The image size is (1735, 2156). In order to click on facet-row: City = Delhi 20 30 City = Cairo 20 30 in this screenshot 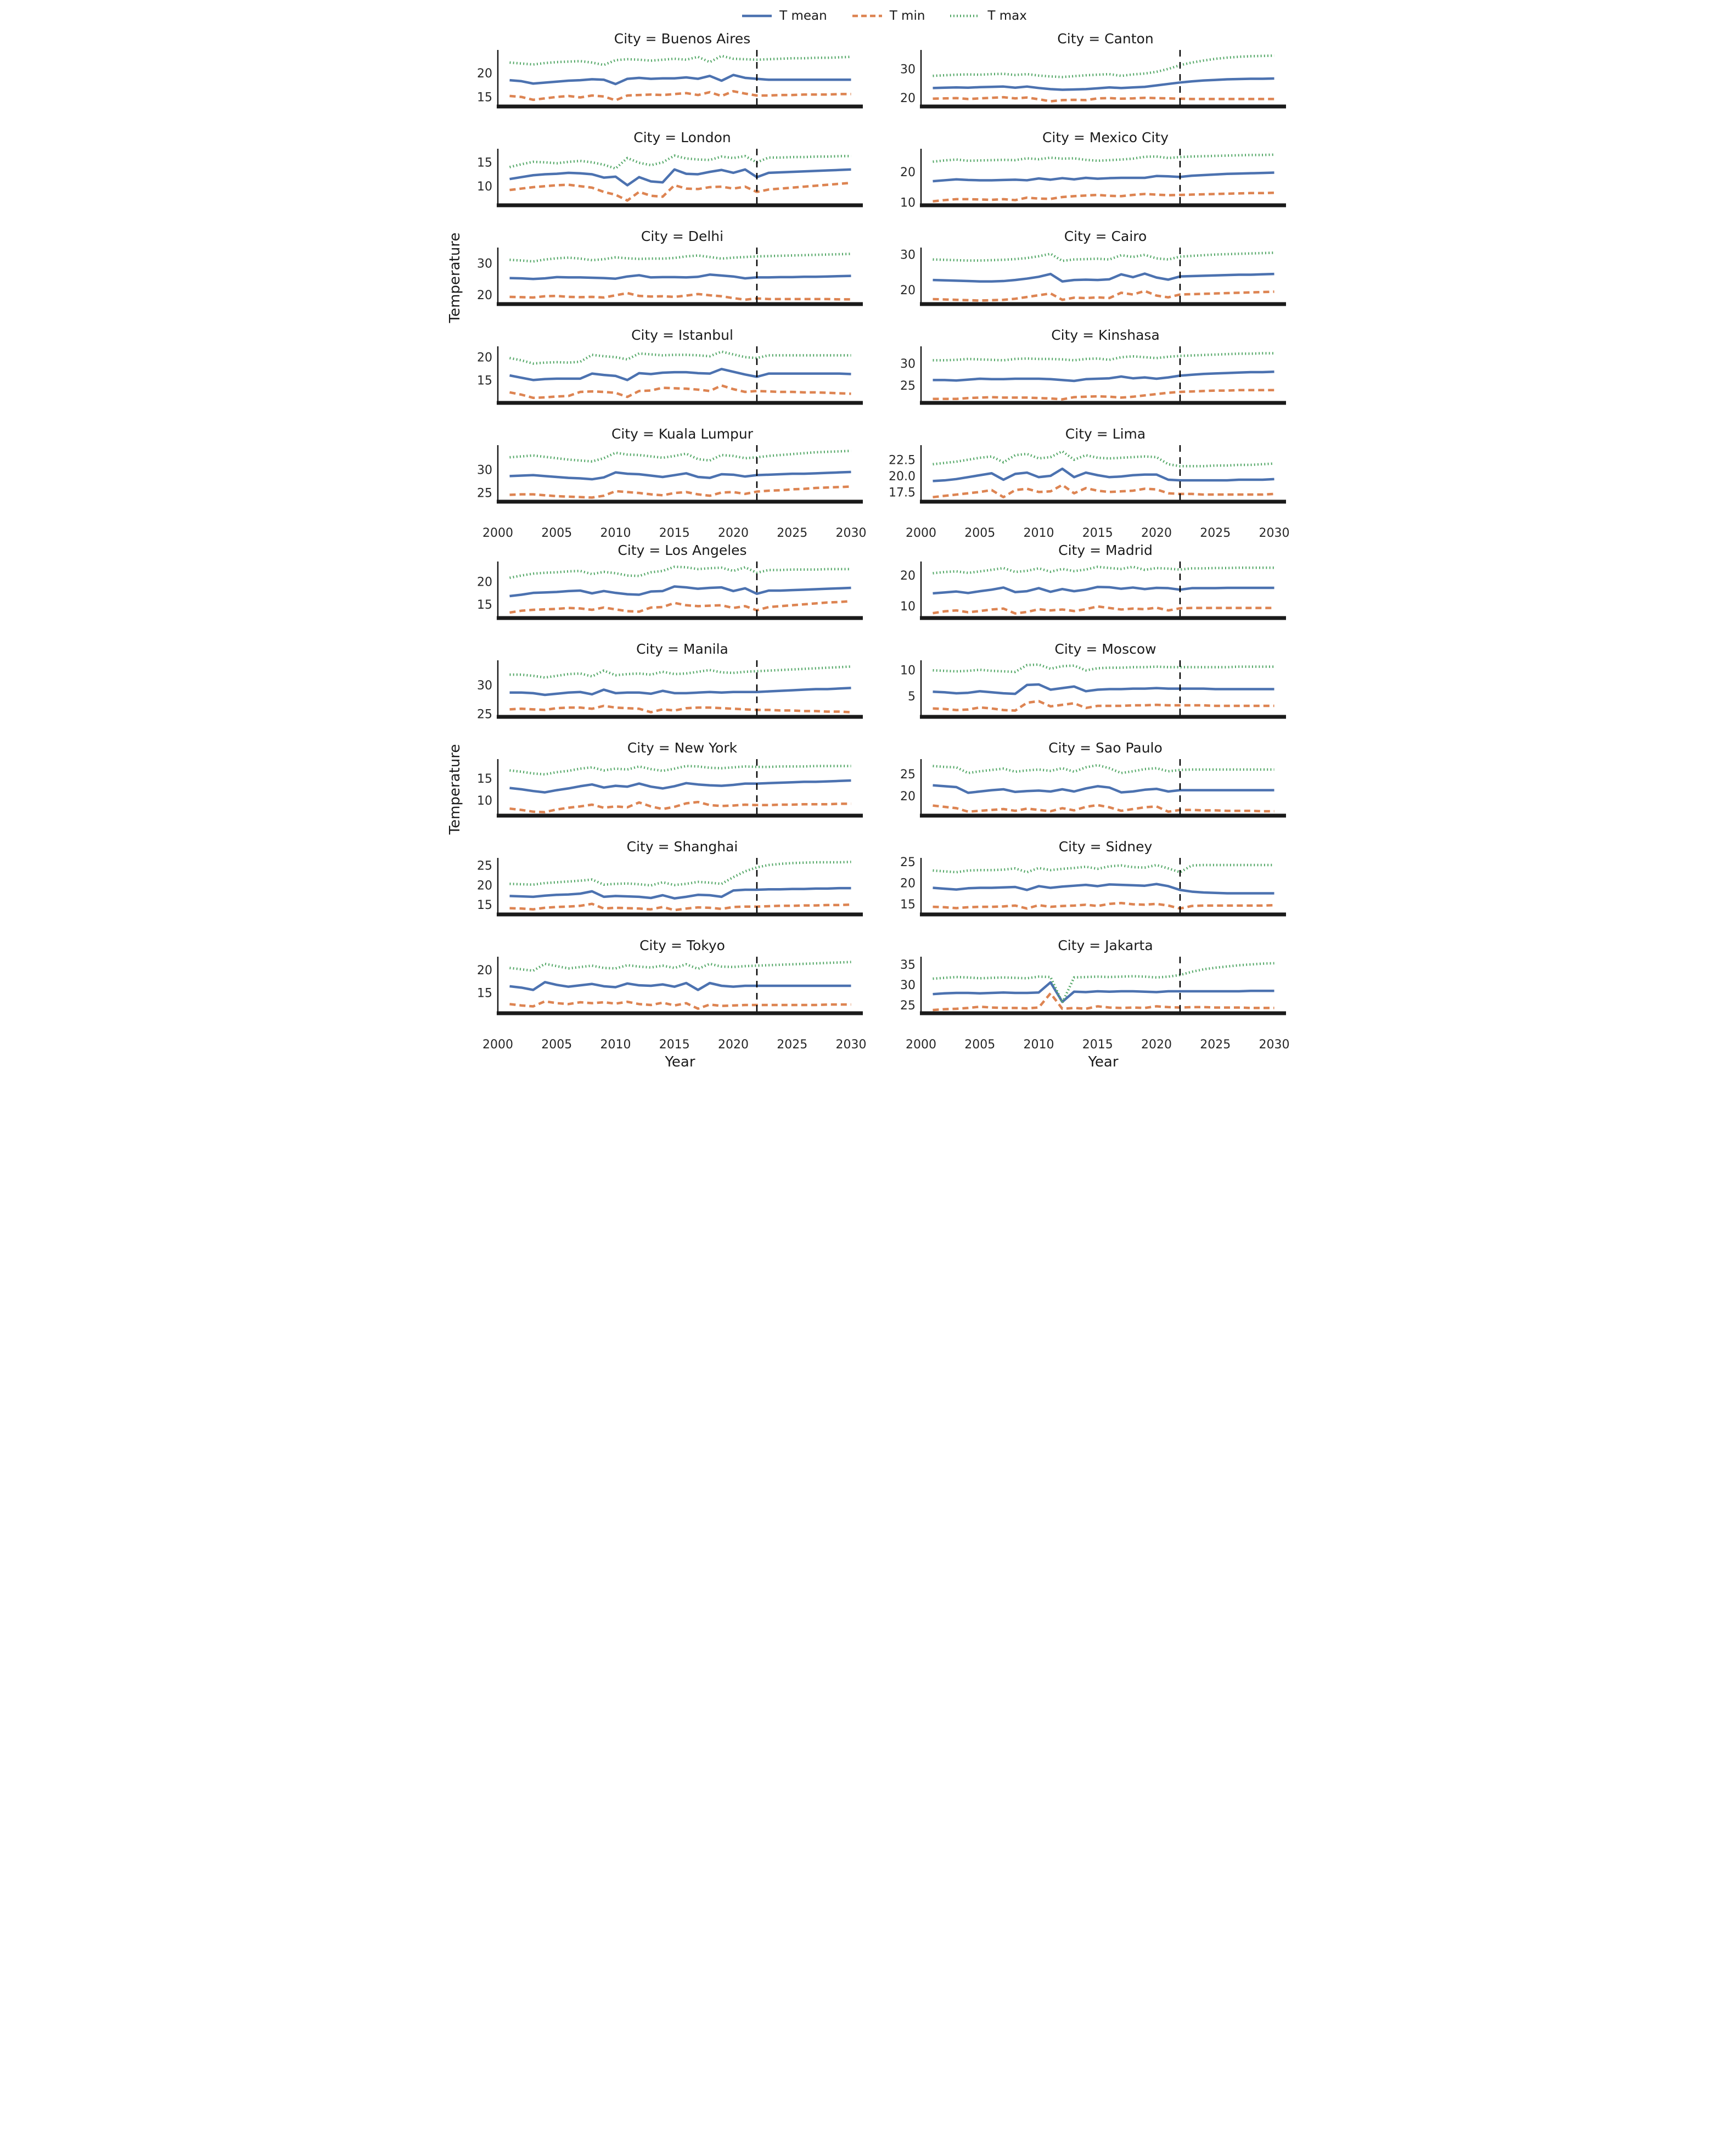, I will do `click(879, 276)`.